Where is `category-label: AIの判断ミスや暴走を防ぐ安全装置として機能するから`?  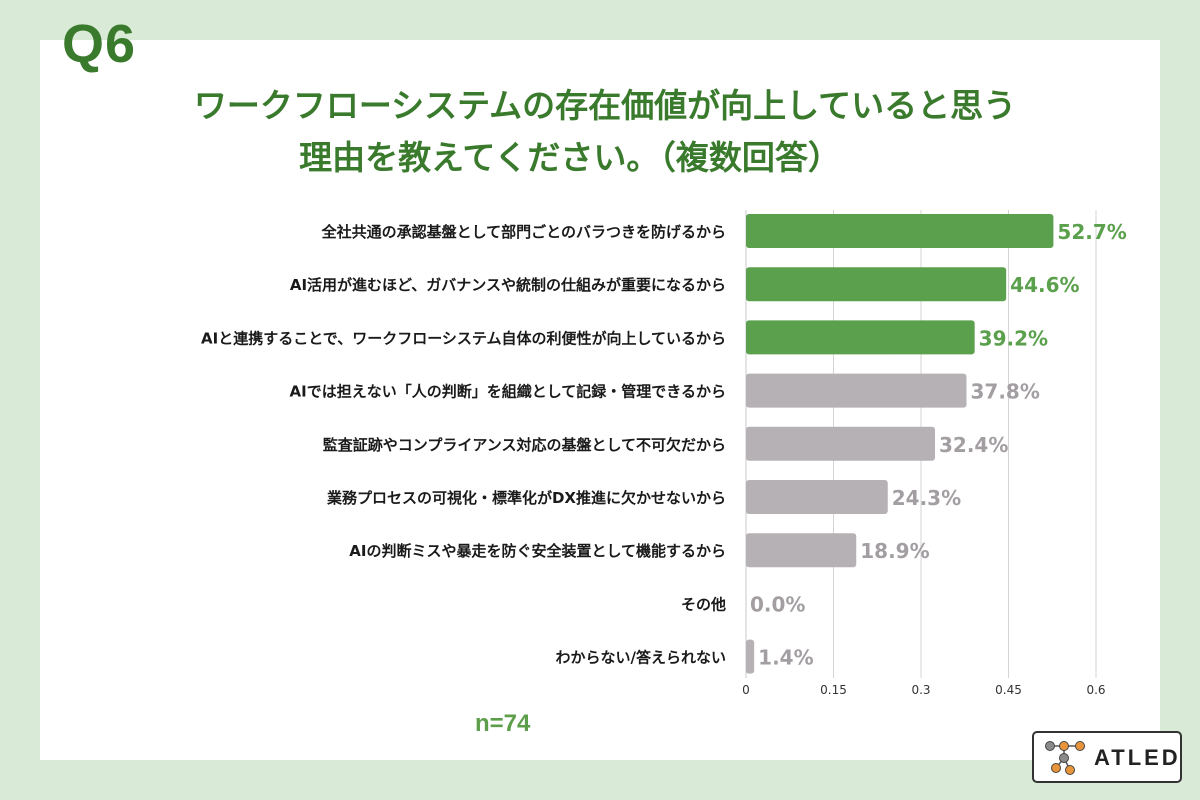
category-label: AIの判断ミスや暴走を防ぐ安全装置として機能するから is located at coordinates (537, 551).